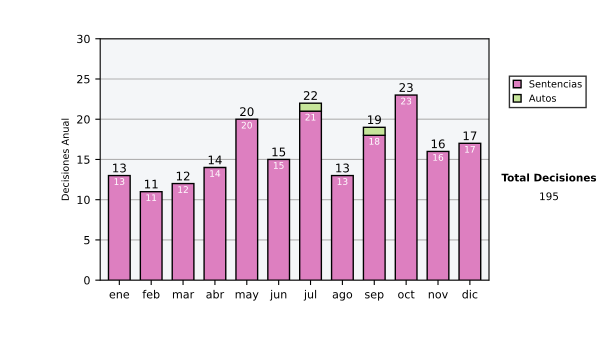 Image resolution: width=600 pixels, height=340 pixels. Describe the element at coordinates (215, 294) in the screenshot. I see `x-tick-label: abr` at that location.